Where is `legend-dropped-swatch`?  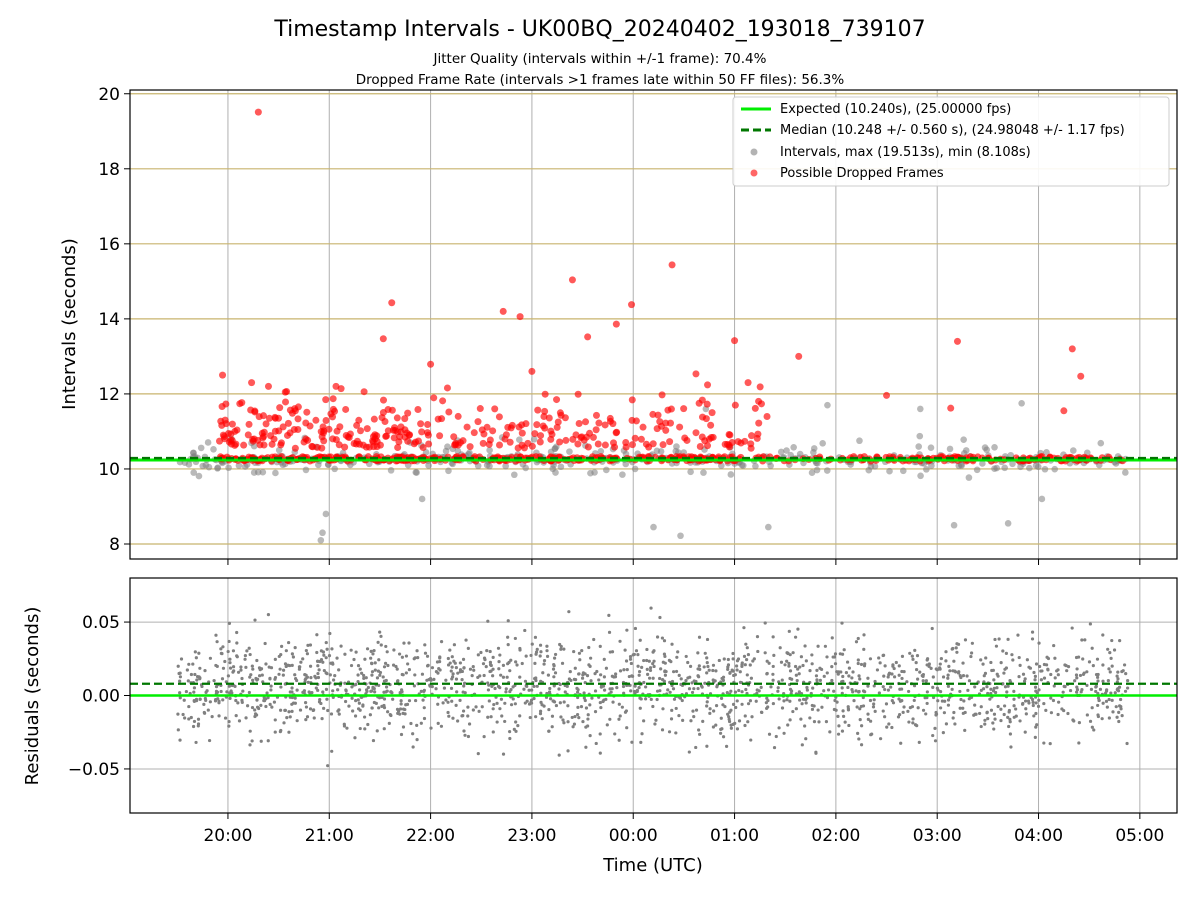
legend-dropped-swatch is located at coordinates (754, 173).